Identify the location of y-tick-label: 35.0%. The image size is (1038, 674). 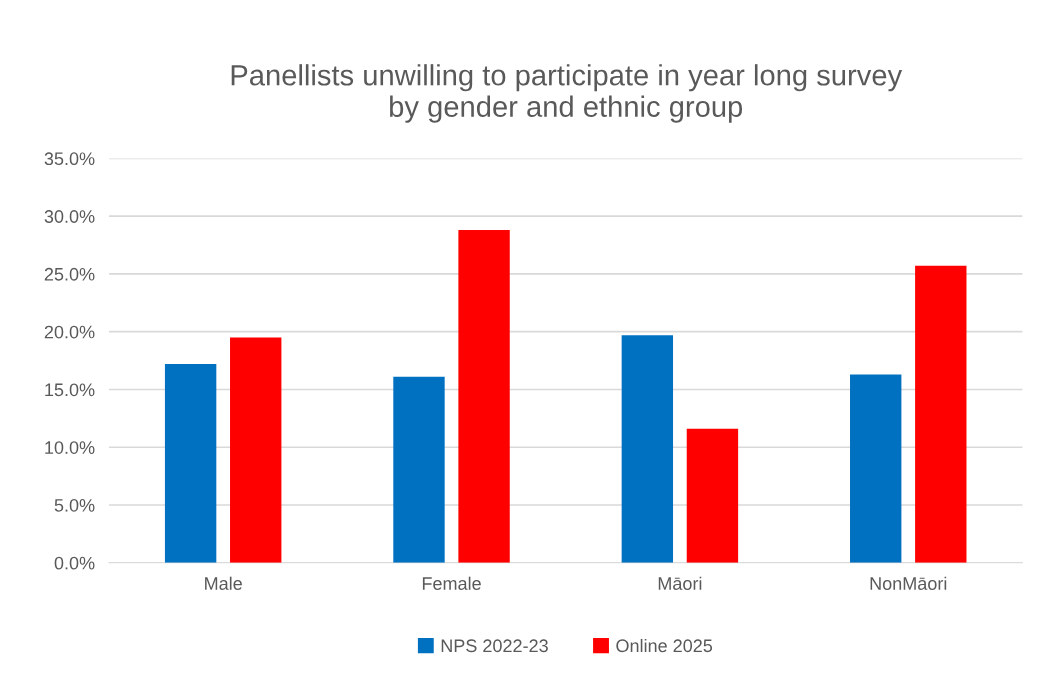
(69, 159).